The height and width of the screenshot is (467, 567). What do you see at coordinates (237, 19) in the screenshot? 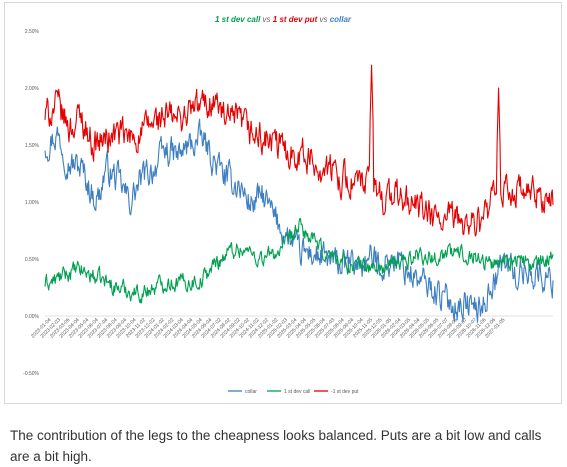
I see `title-call: 1 st dev call` at bounding box center [237, 19].